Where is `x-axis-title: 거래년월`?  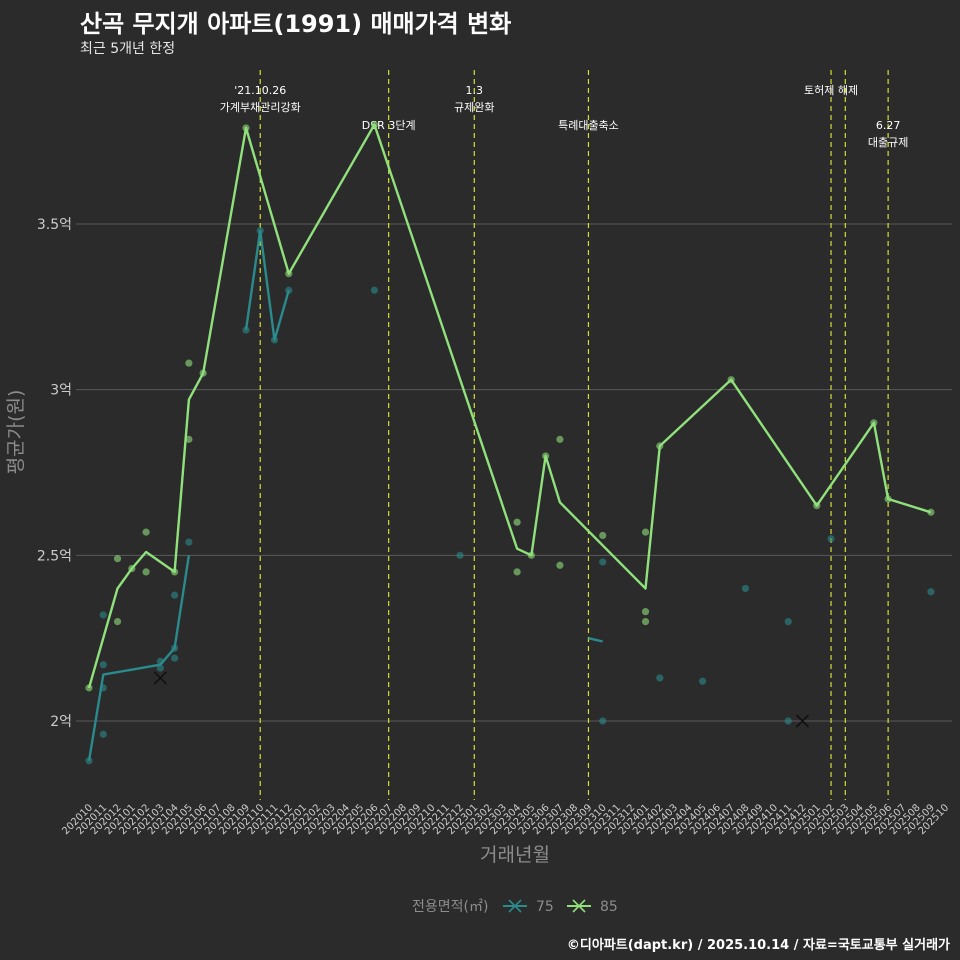
x-axis-title: 거래년월 is located at coordinates (515, 855).